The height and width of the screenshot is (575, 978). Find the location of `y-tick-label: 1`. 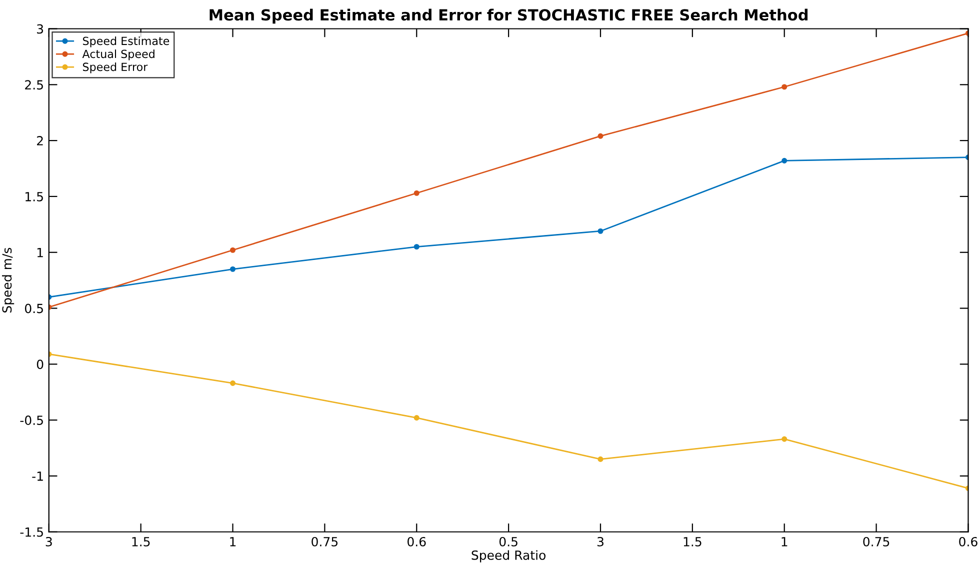

y-tick-label: 1 is located at coordinates (40, 253).